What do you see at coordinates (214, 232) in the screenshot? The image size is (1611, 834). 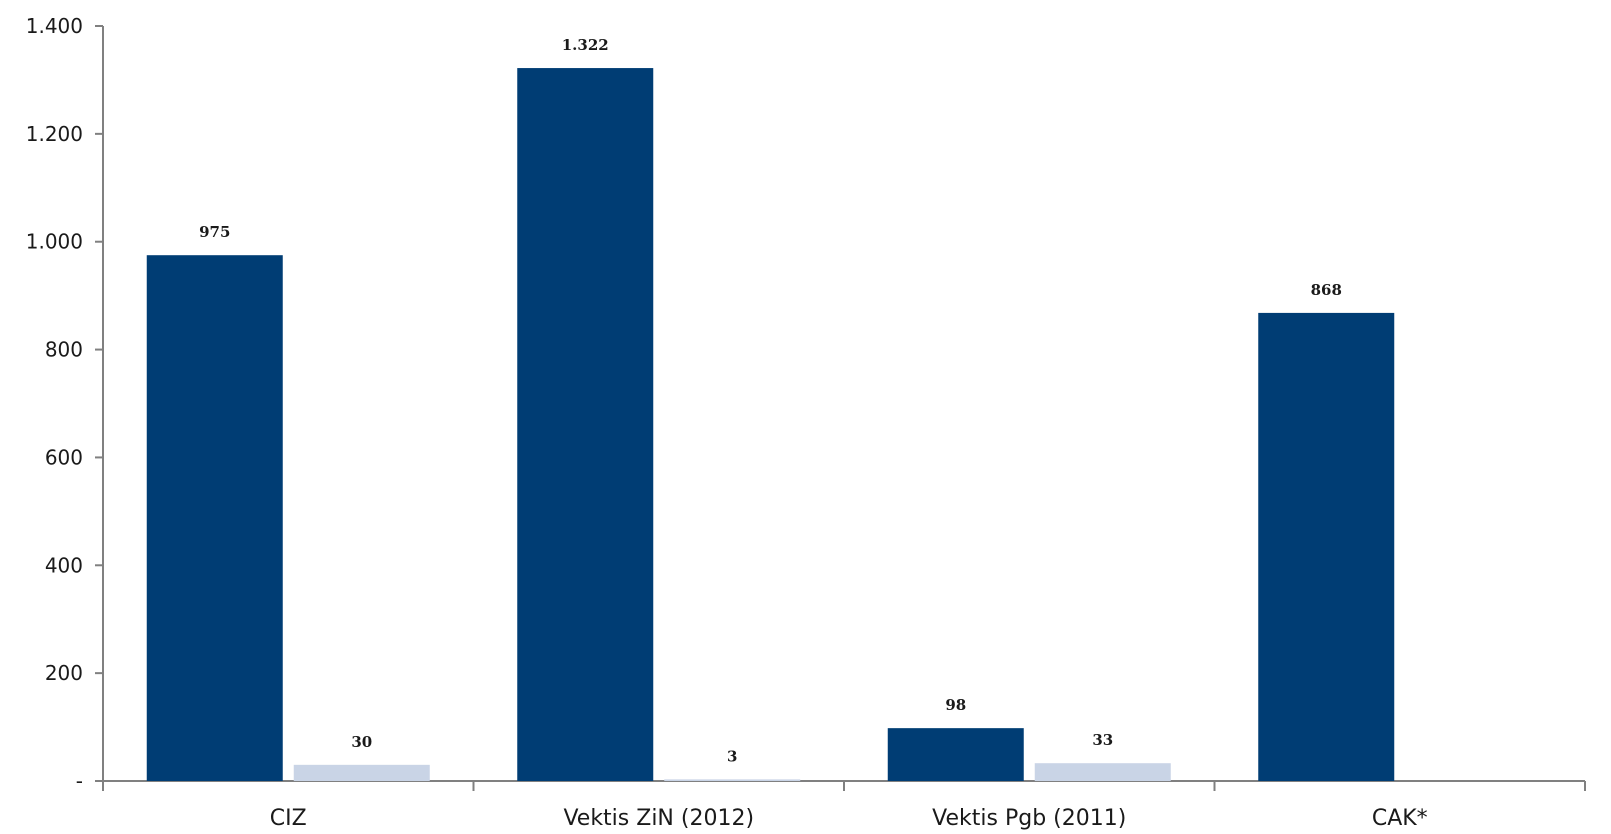 I see `bar-value-label: 975` at bounding box center [214, 232].